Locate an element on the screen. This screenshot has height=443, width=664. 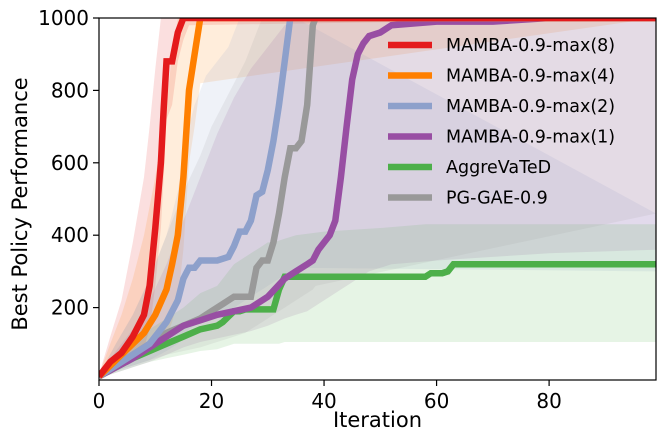
y-ticks: 200 400 600 800 1000 is located at coordinates (68, 163).